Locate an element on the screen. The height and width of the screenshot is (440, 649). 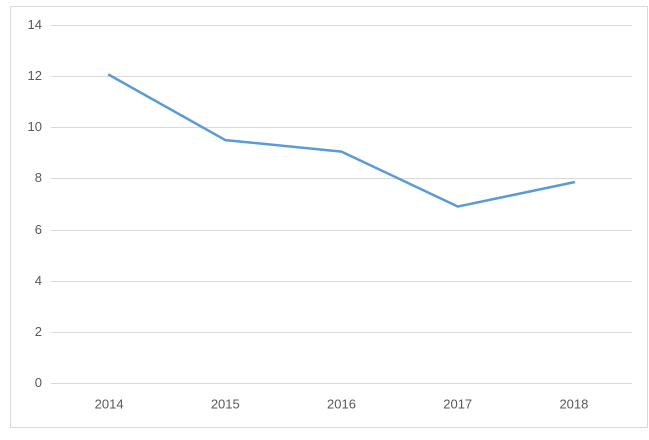
y-tick-label: 6 is located at coordinates (38, 229).